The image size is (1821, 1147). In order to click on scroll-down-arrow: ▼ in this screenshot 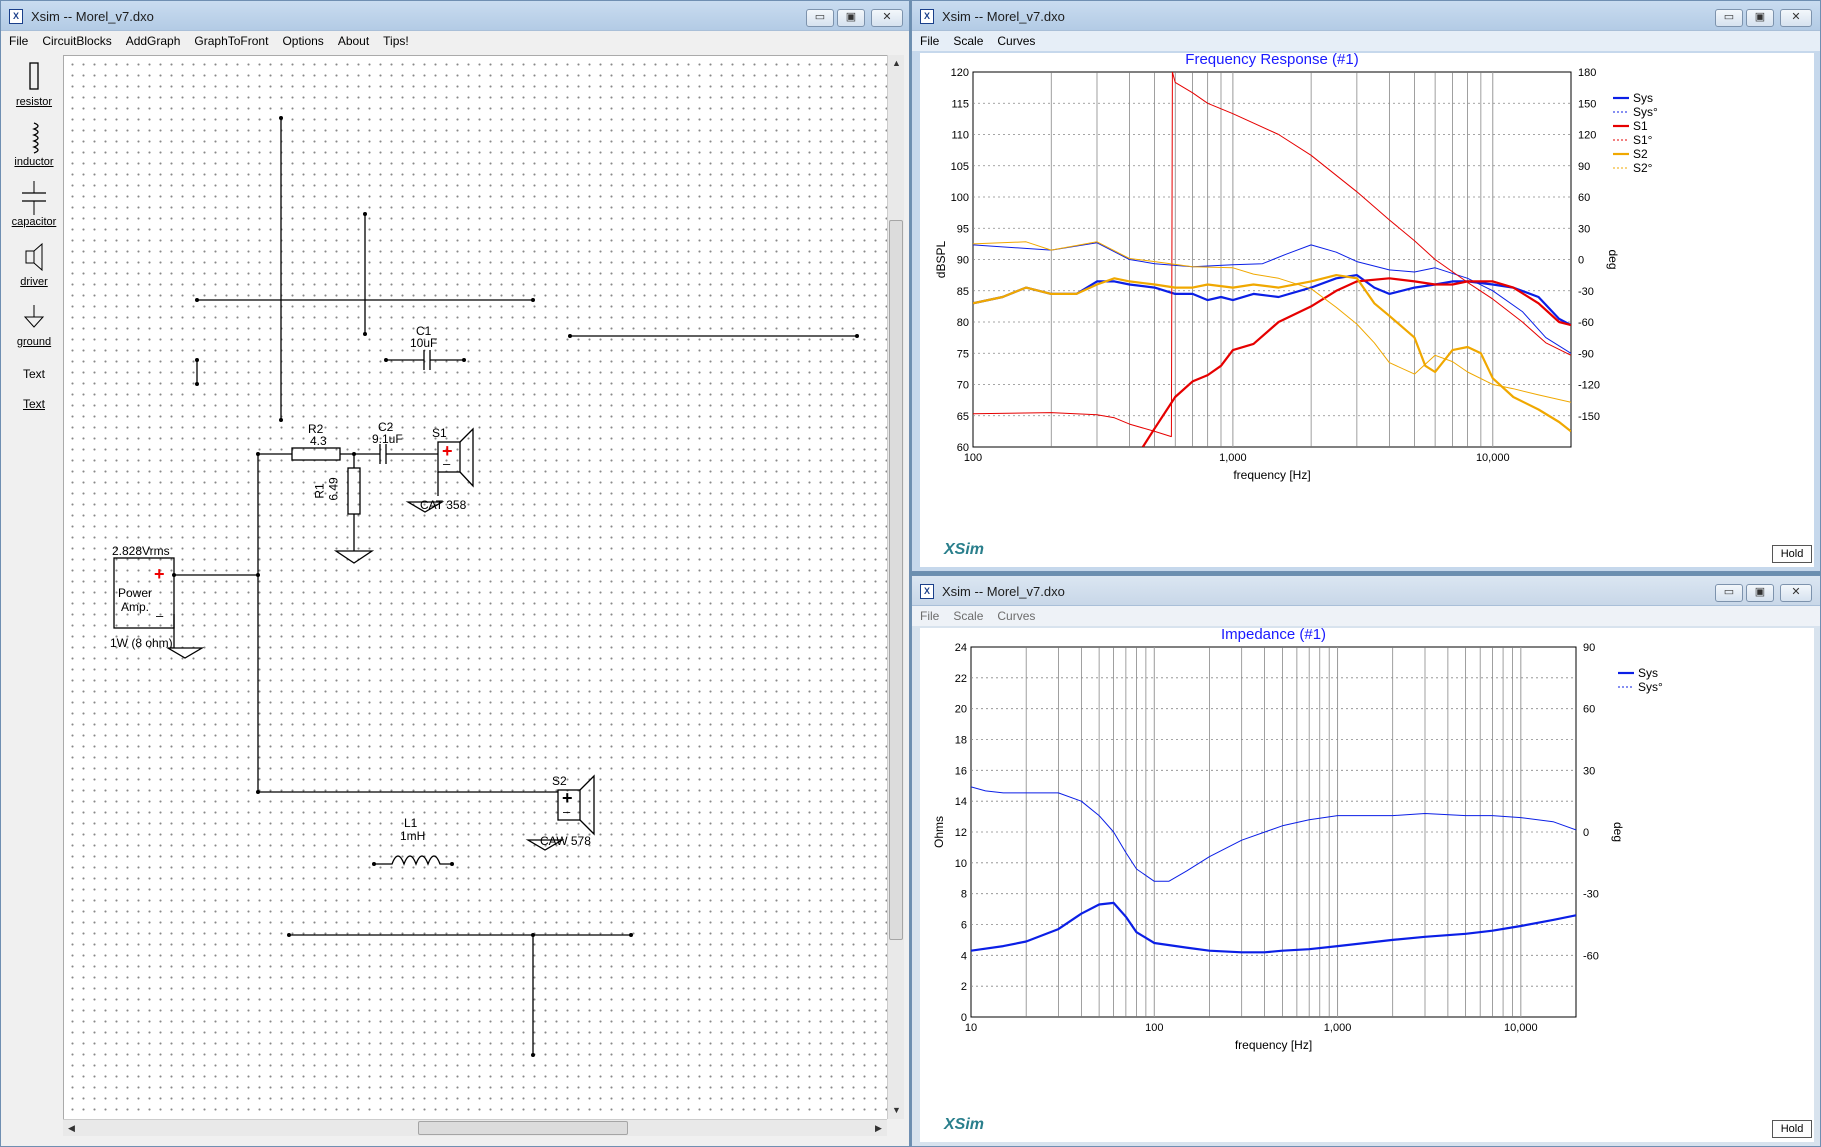, I will do `click(896, 1110)`.